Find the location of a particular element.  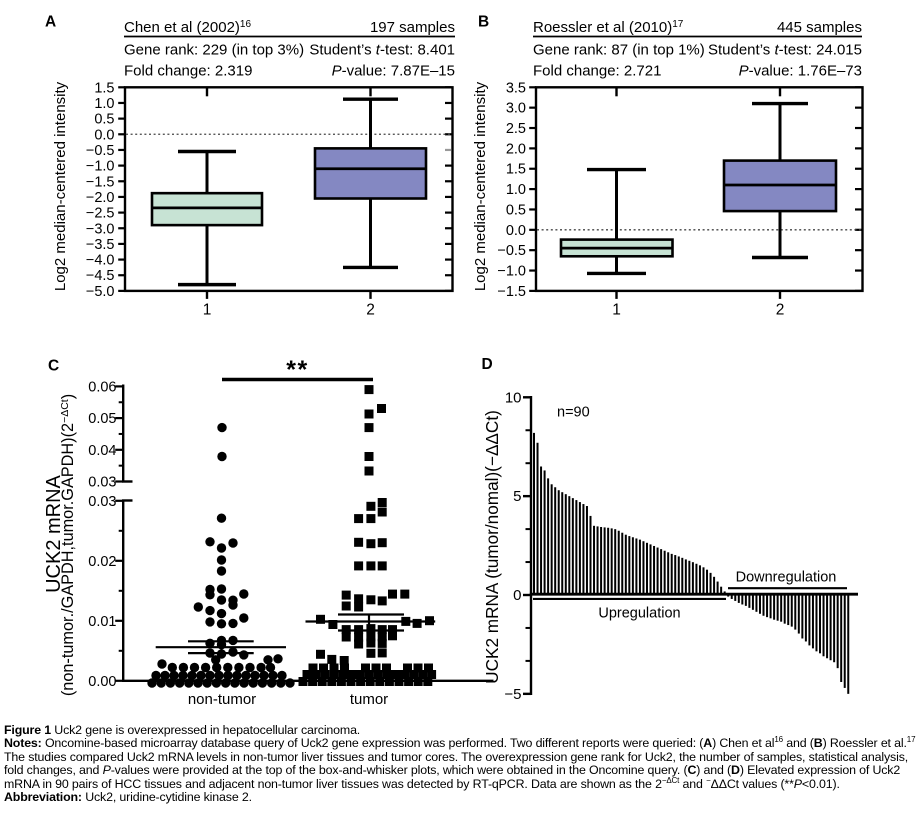

svg-text: tumor is located at coordinates (369, 699).